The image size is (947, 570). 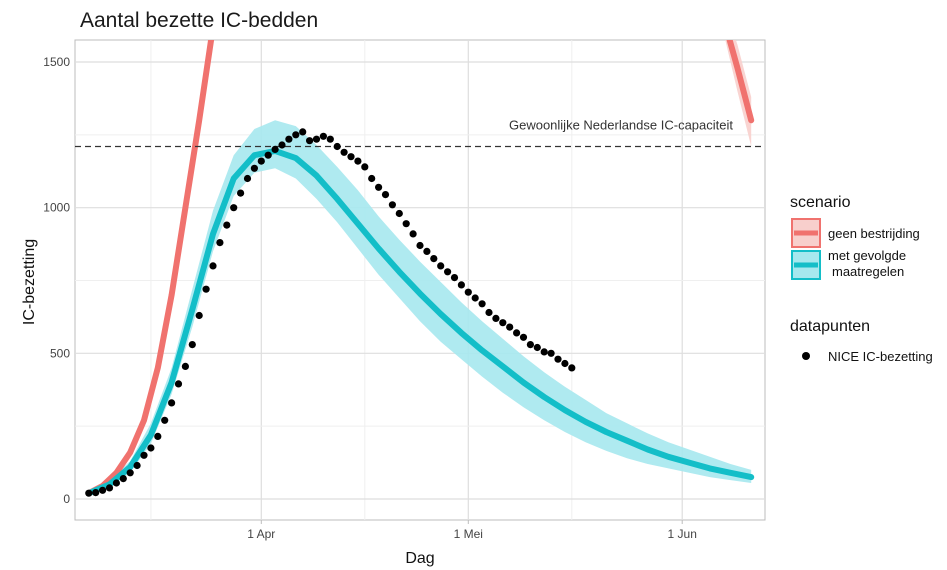 What do you see at coordinates (874, 233) in the screenshot?
I see `legend-label-geen-bestrijding: geen bestrijding` at bounding box center [874, 233].